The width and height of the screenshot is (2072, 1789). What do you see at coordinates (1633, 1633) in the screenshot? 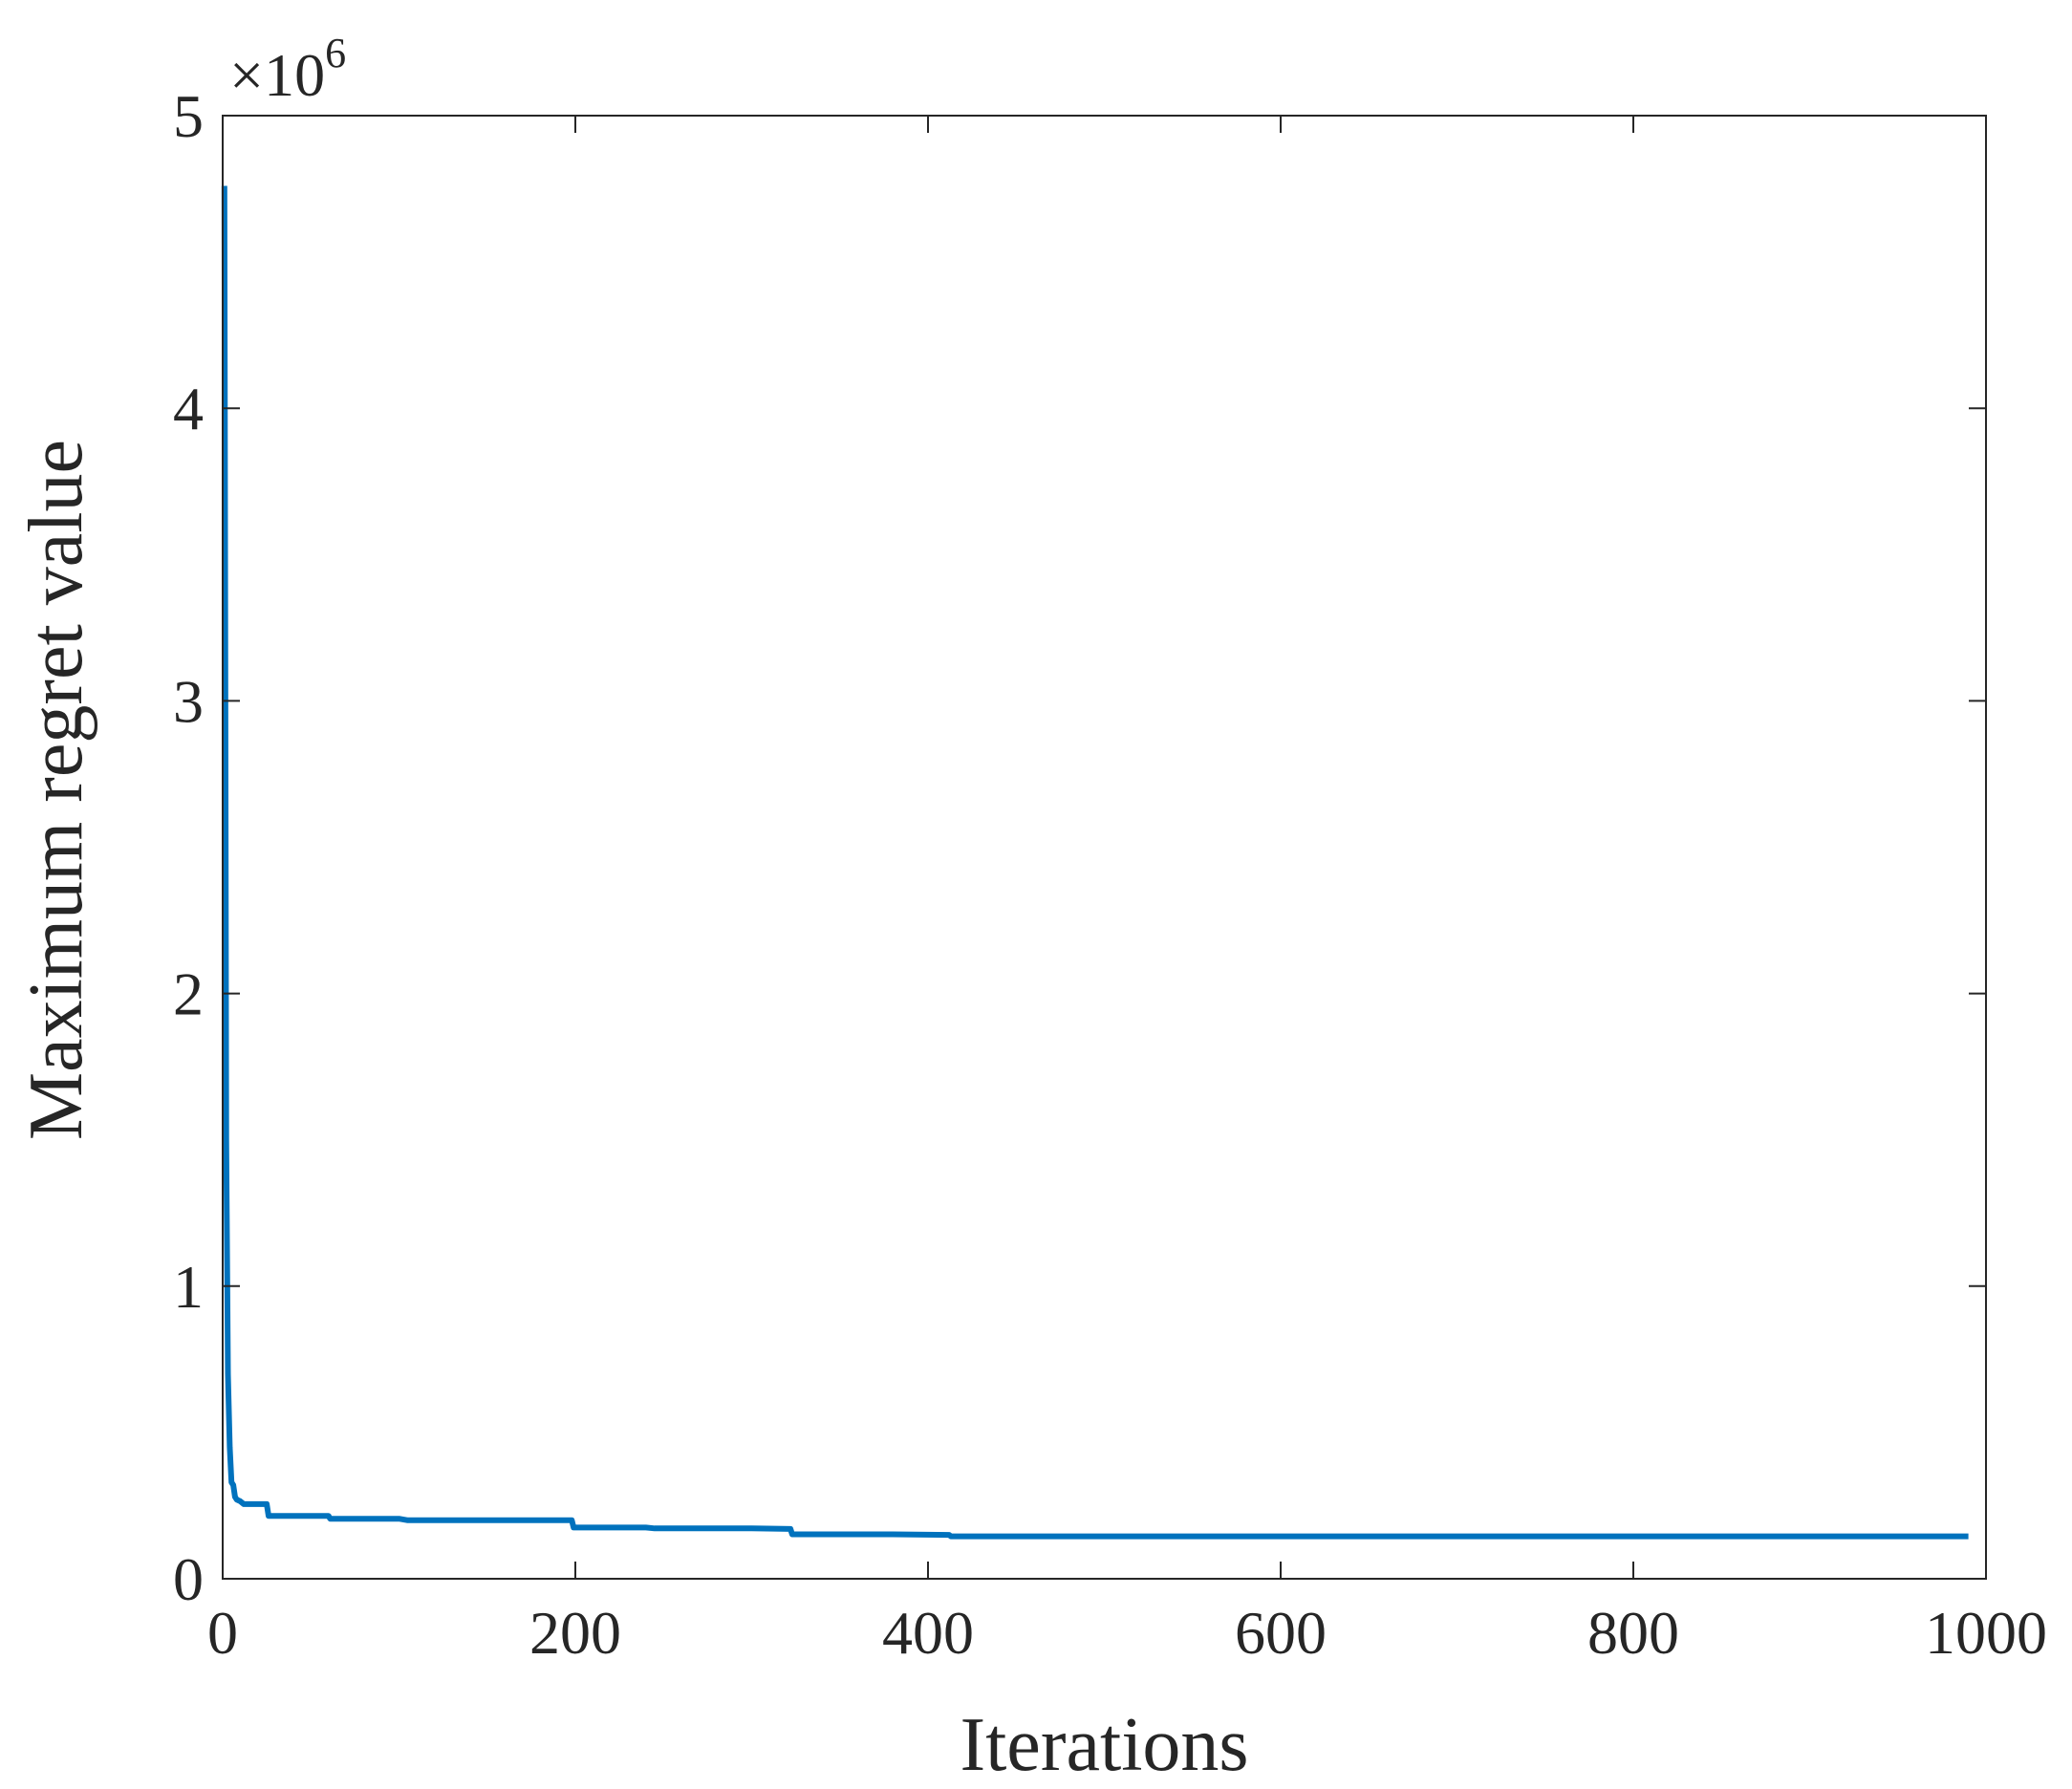
I see `x-tick-label: 800` at bounding box center [1633, 1633].